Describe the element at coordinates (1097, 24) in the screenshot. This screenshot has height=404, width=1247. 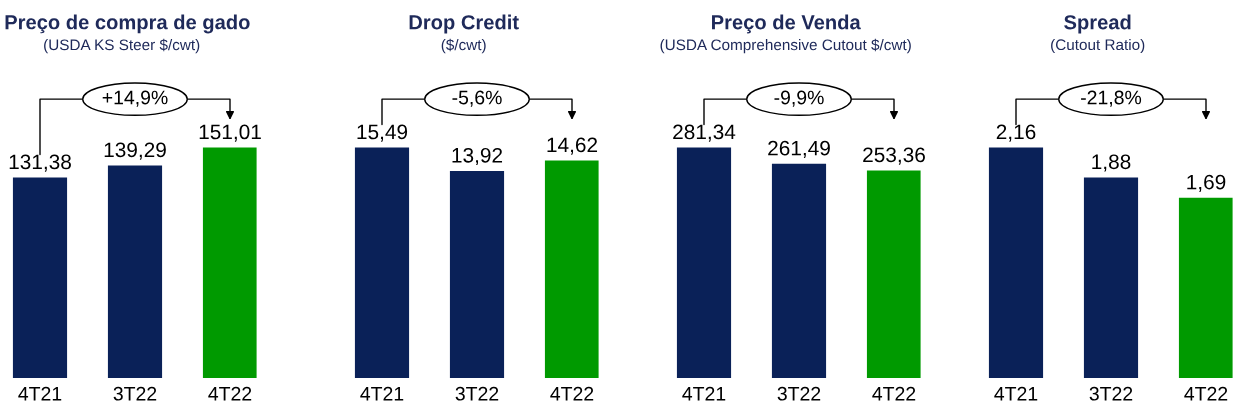
I see `chart-title: Spread` at that location.